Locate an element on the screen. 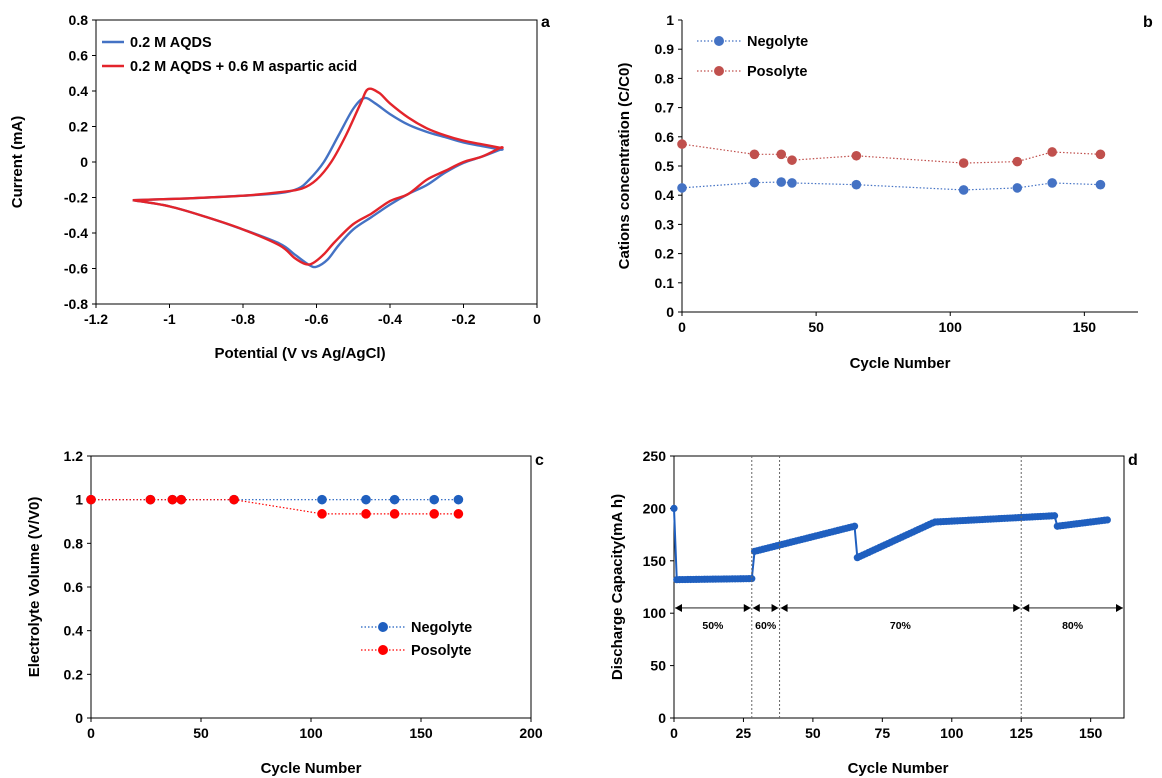 This screenshot has height=778, width=1162. series-line-negolyte is located at coordinates (891, 186).